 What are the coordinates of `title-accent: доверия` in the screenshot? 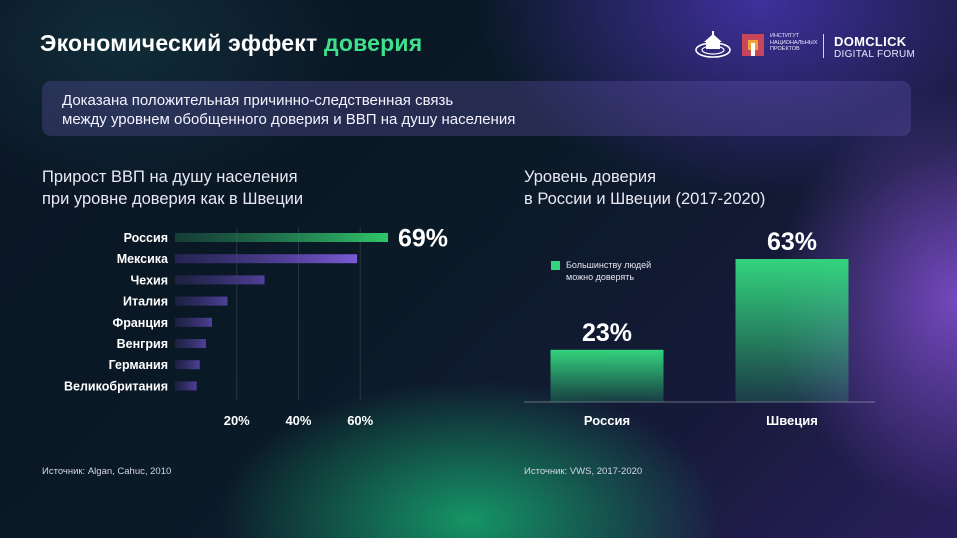 It's located at (373, 43).